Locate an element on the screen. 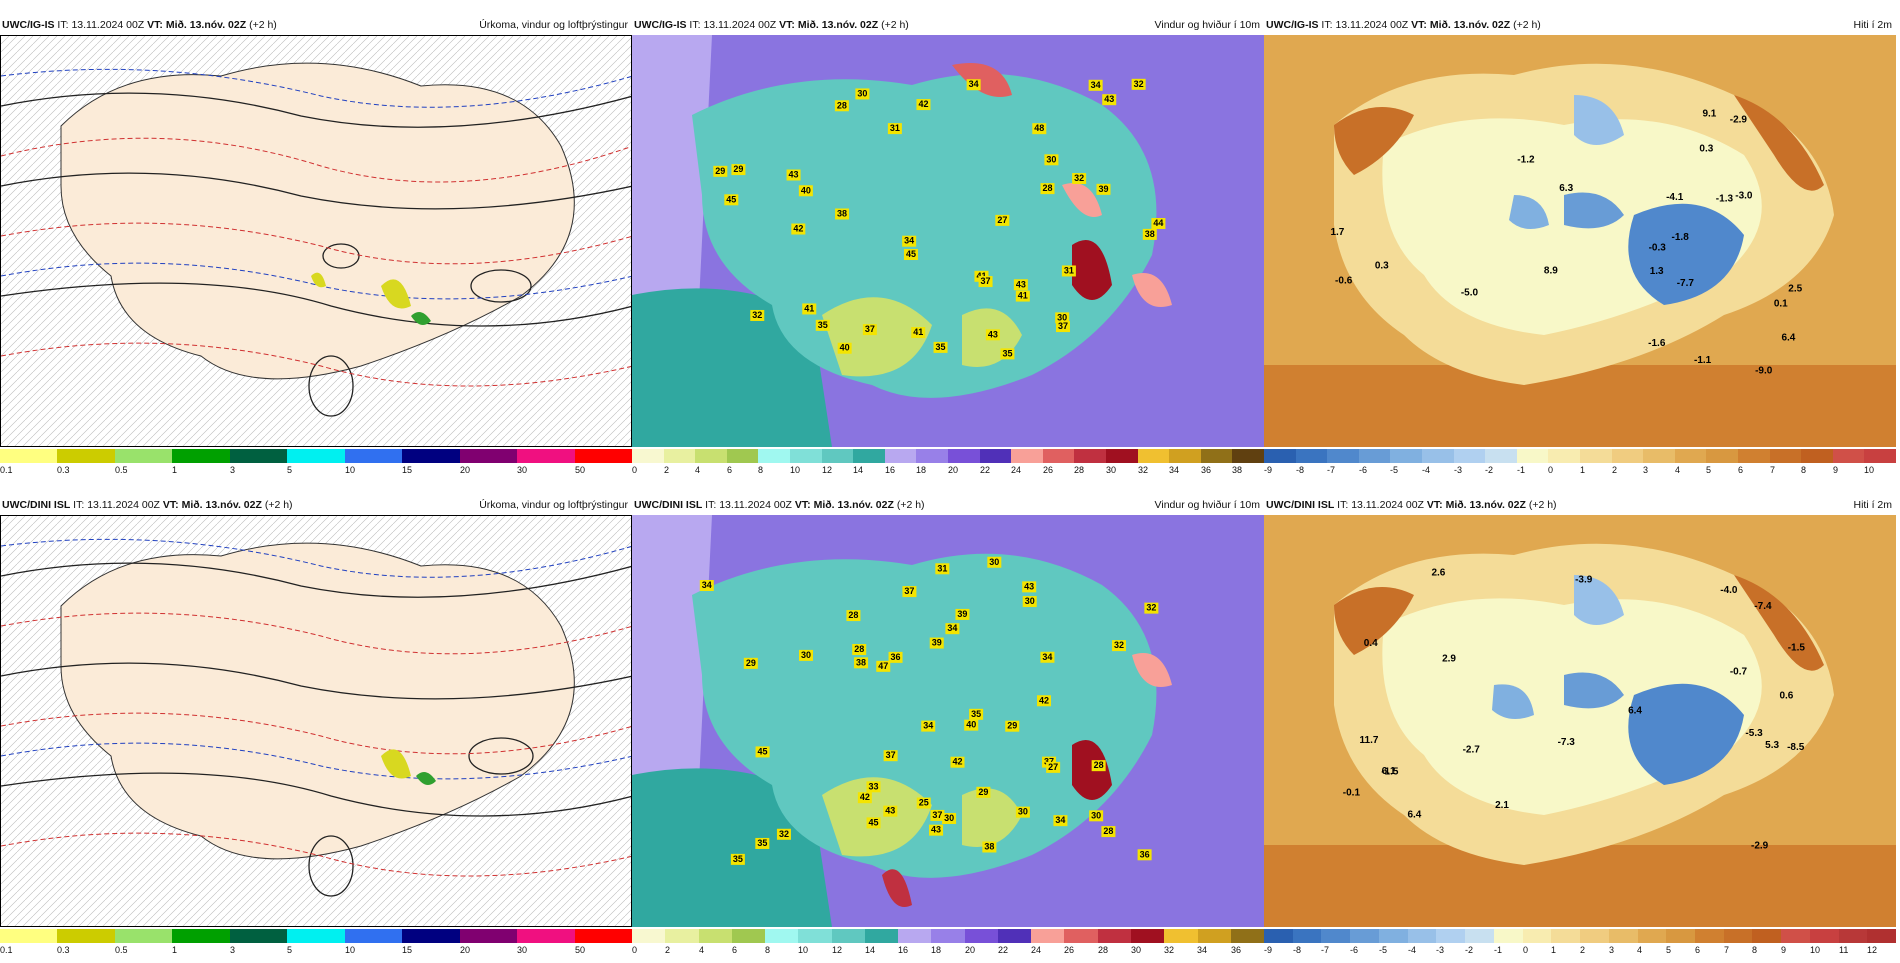  temp-tick-label: 7 is located at coordinates (1727, 950).